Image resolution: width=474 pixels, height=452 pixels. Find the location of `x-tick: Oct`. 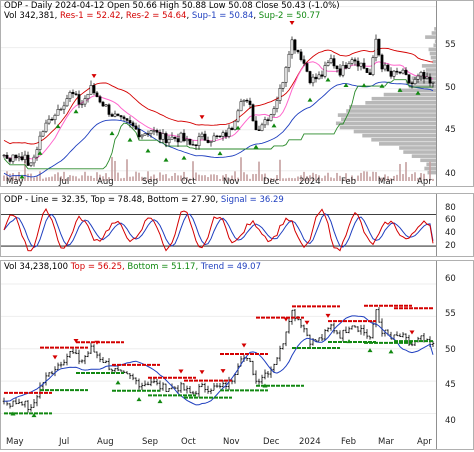

x-tick: Oct is located at coordinates (188, 182).